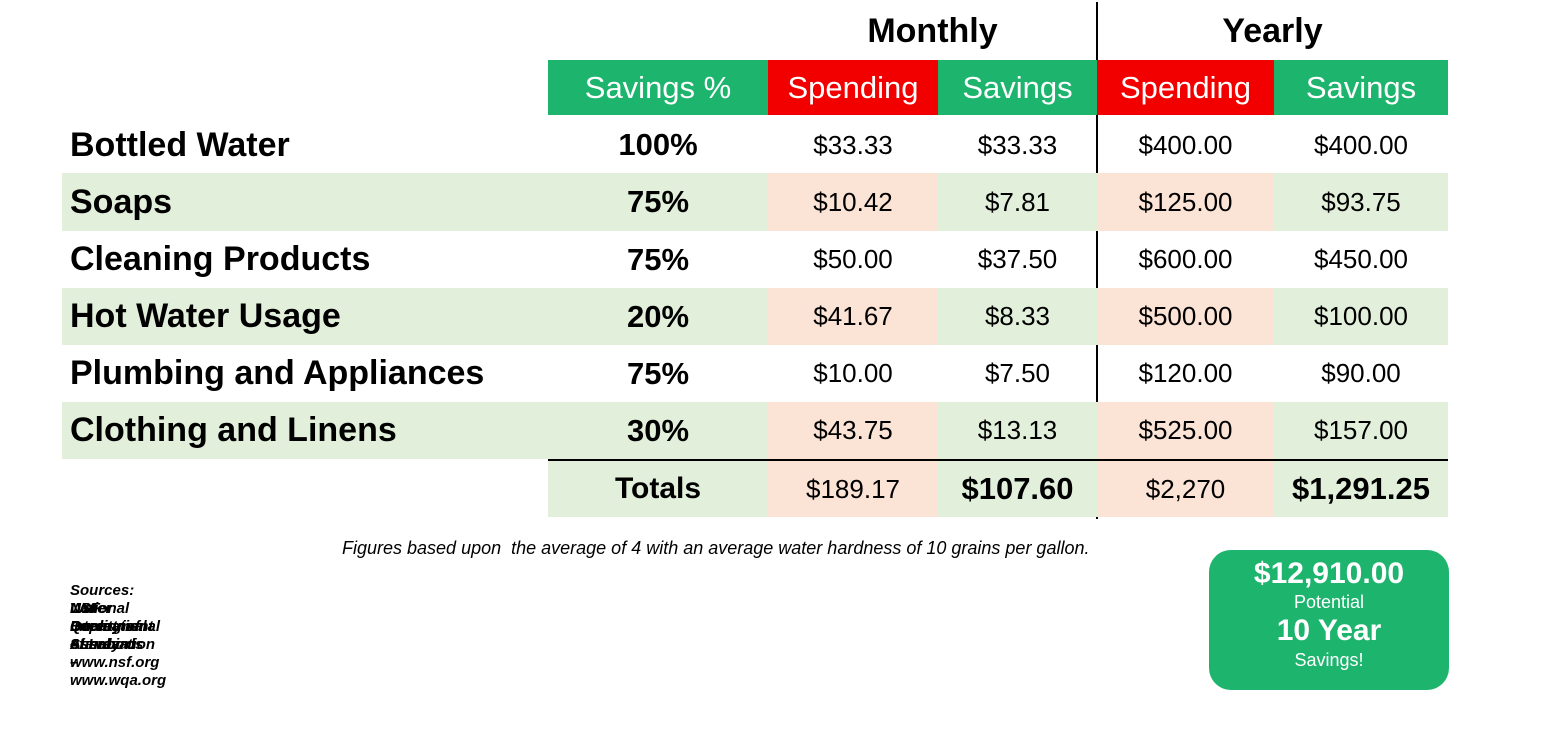 Image resolution: width=1552 pixels, height=734 pixels. What do you see at coordinates (658, 87) in the screenshot?
I see `column-header: Savings %` at bounding box center [658, 87].